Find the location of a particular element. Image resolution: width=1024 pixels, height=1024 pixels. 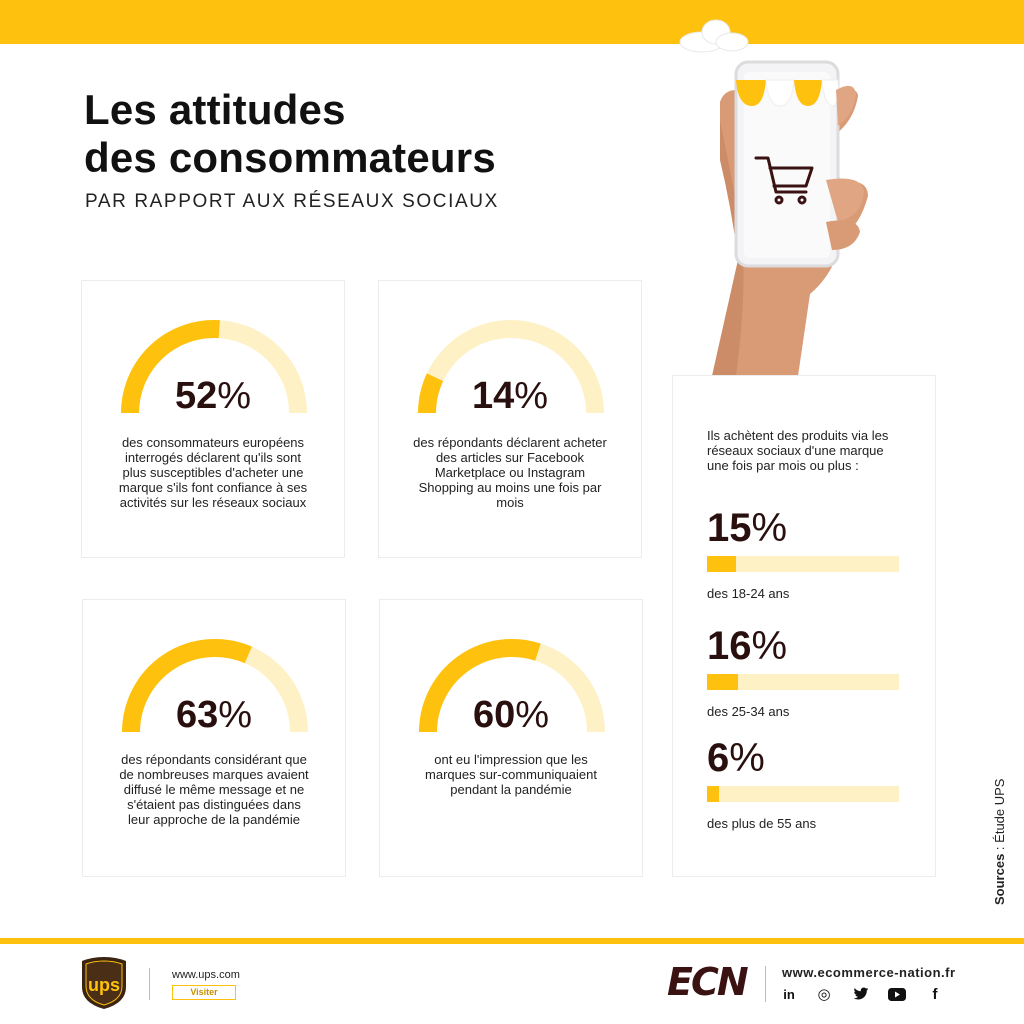

title-line-1: Les attitudes is located at coordinates (215, 109).